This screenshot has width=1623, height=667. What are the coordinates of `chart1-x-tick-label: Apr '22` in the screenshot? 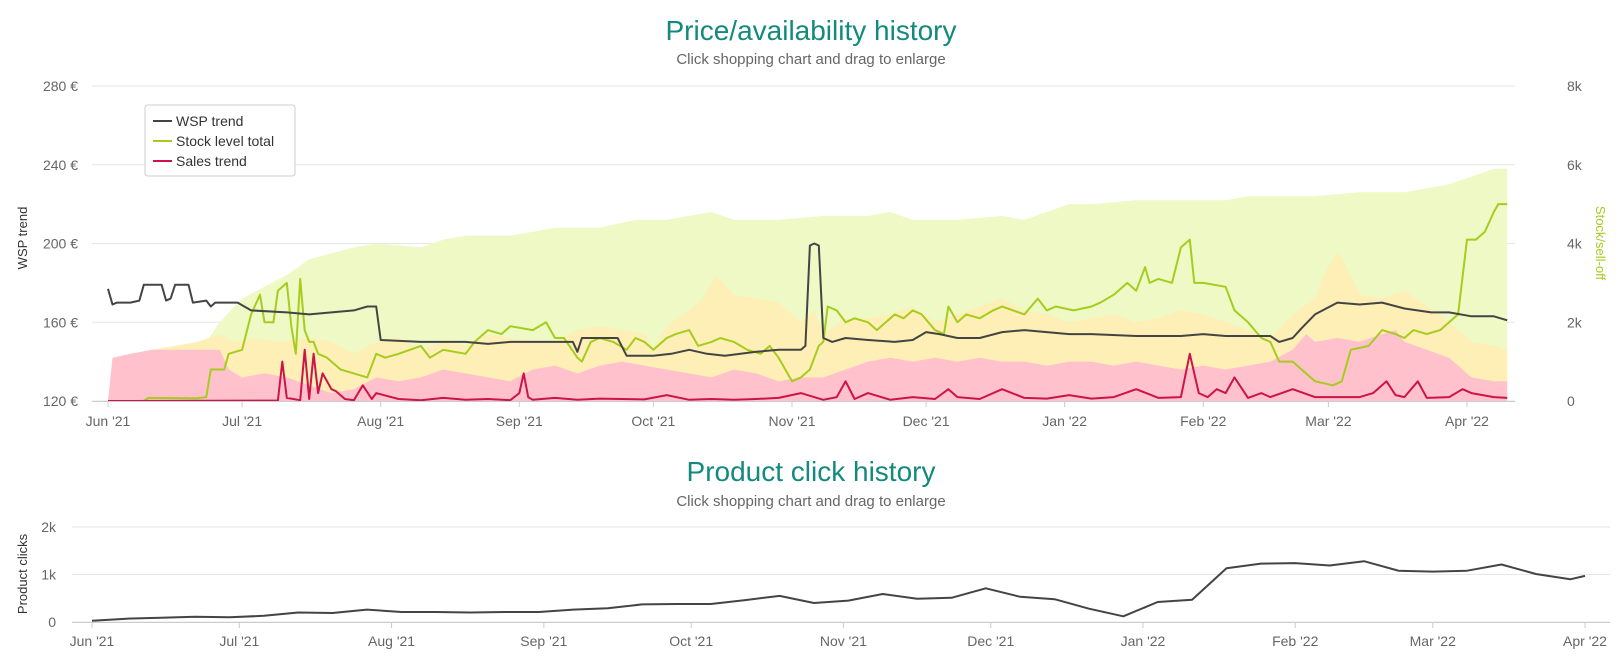 It's located at (1467, 421).